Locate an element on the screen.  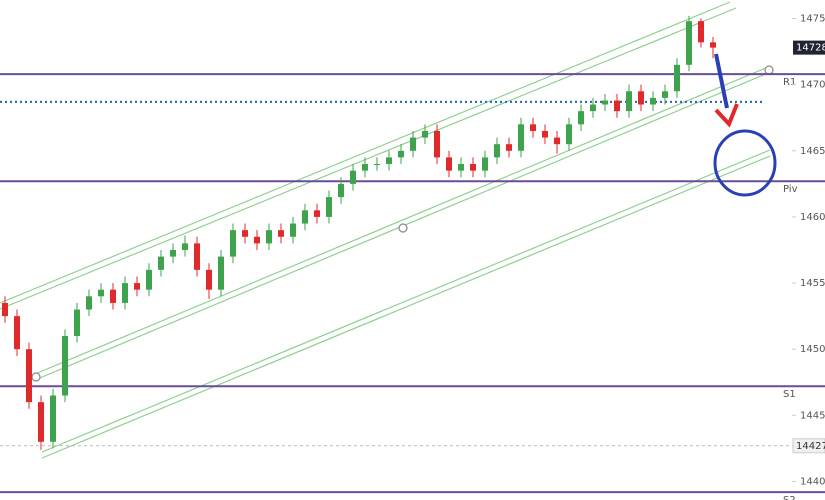
pivot-label: S1 is located at coordinates (789, 394).